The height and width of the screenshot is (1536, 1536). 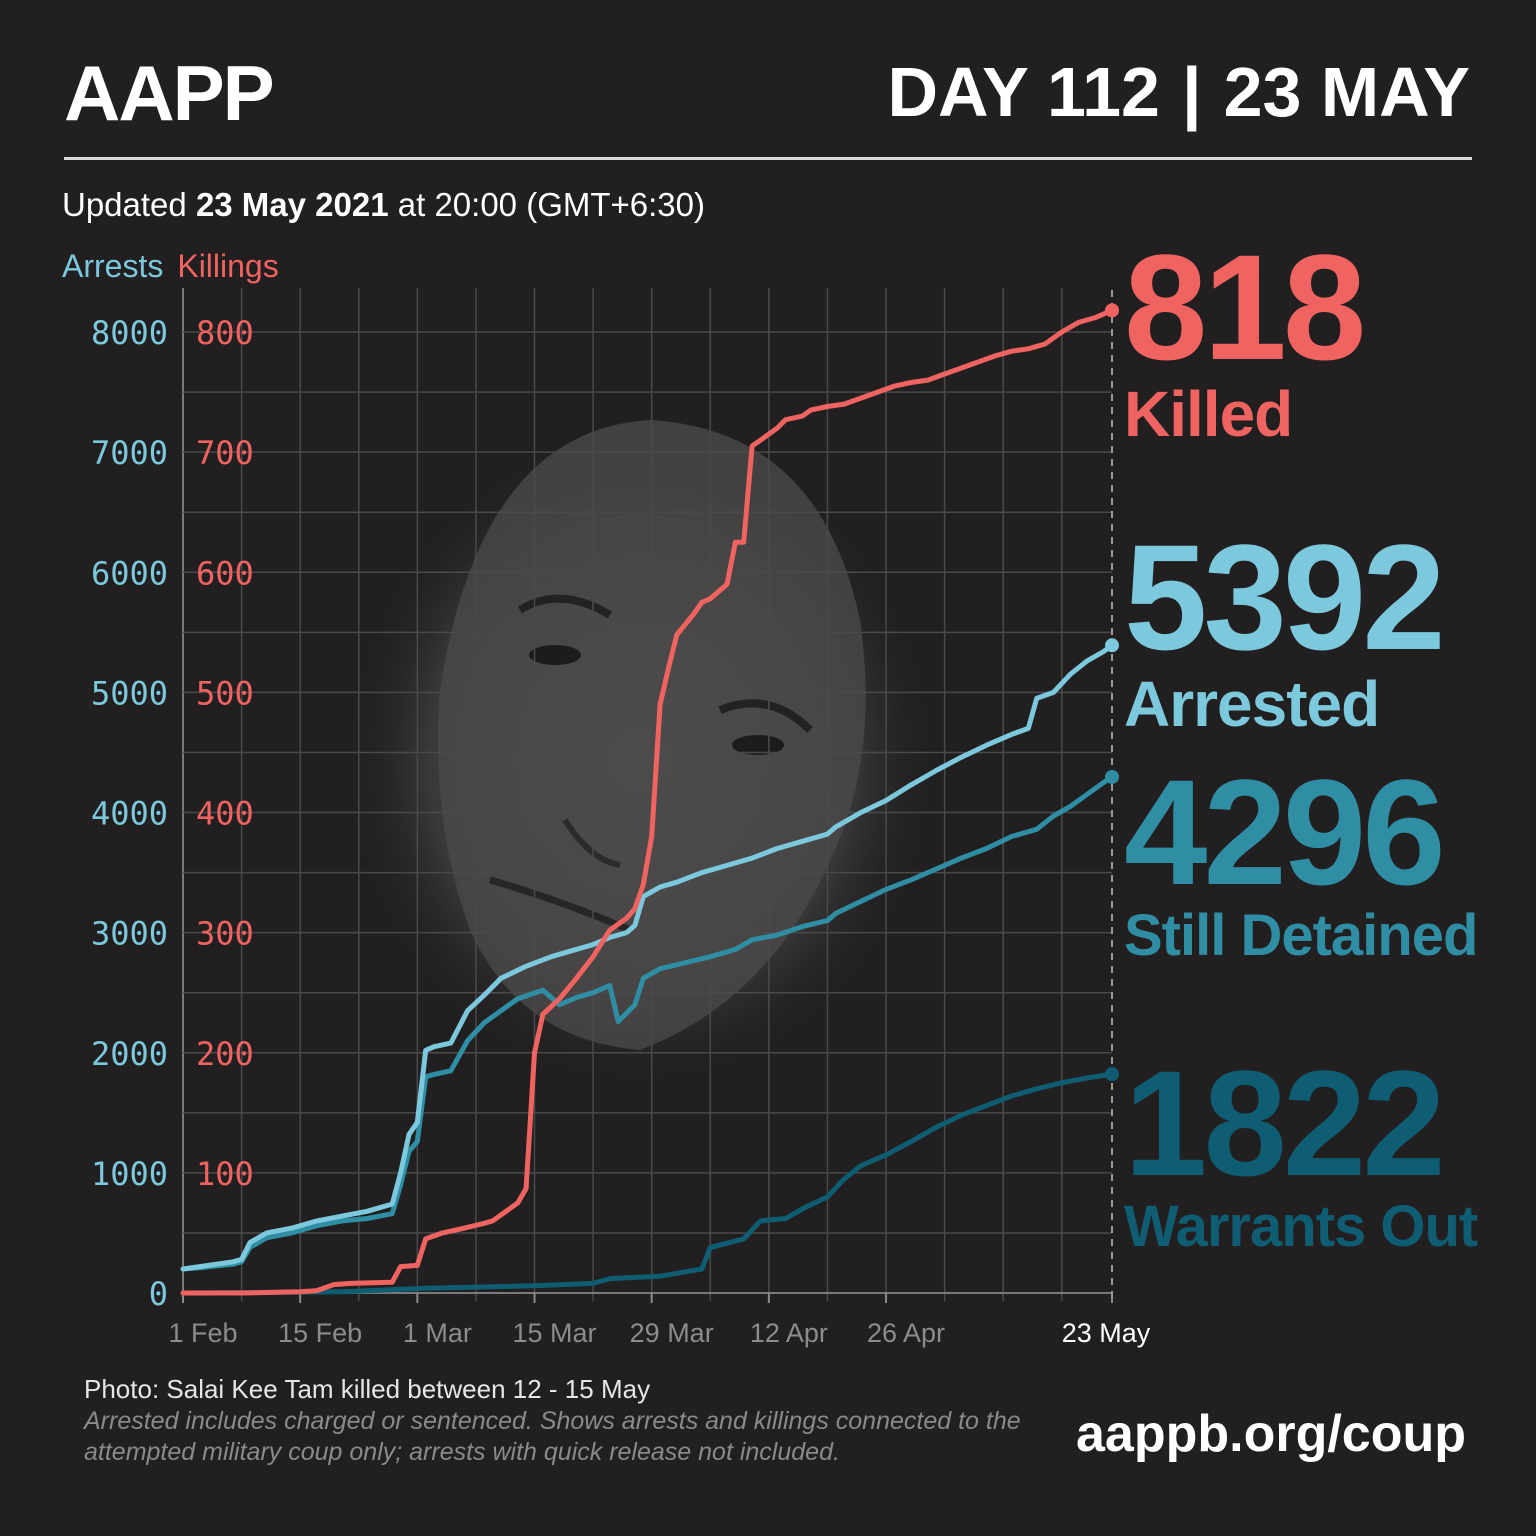 What do you see at coordinates (225, 814) in the screenshot?
I see `y-tick-killings: 400` at bounding box center [225, 814].